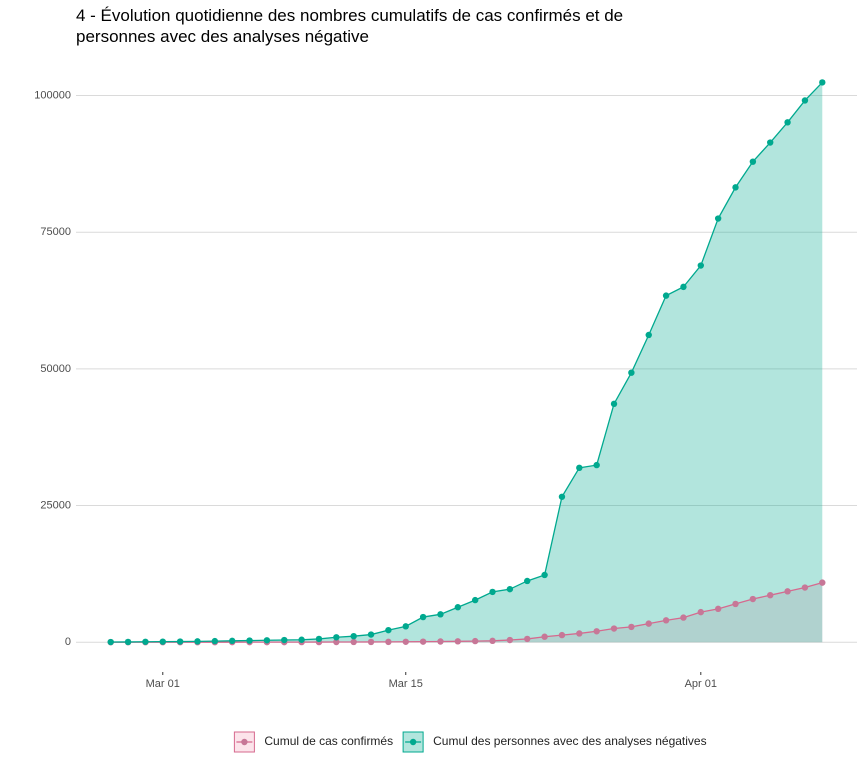  What do you see at coordinates (222, 36) in the screenshot?
I see `chart-title: personnes avec des analyses négative` at bounding box center [222, 36].